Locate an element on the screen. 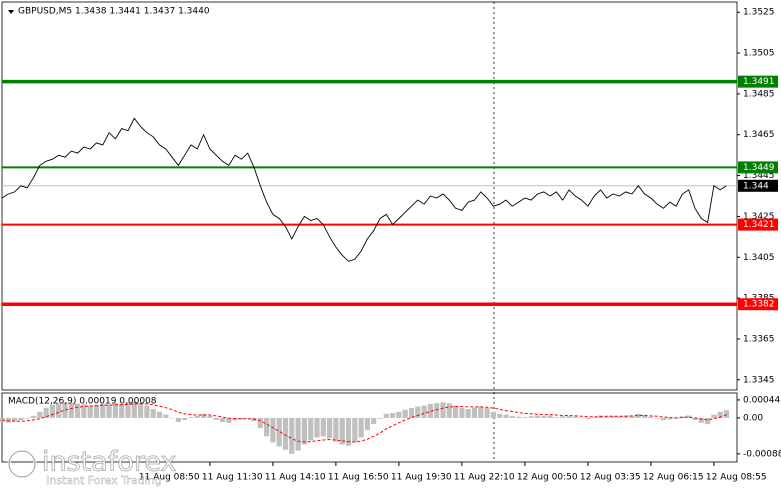 This screenshot has height=489, width=781. x-tick-label: 11 Aug 11:30 is located at coordinates (232, 478).